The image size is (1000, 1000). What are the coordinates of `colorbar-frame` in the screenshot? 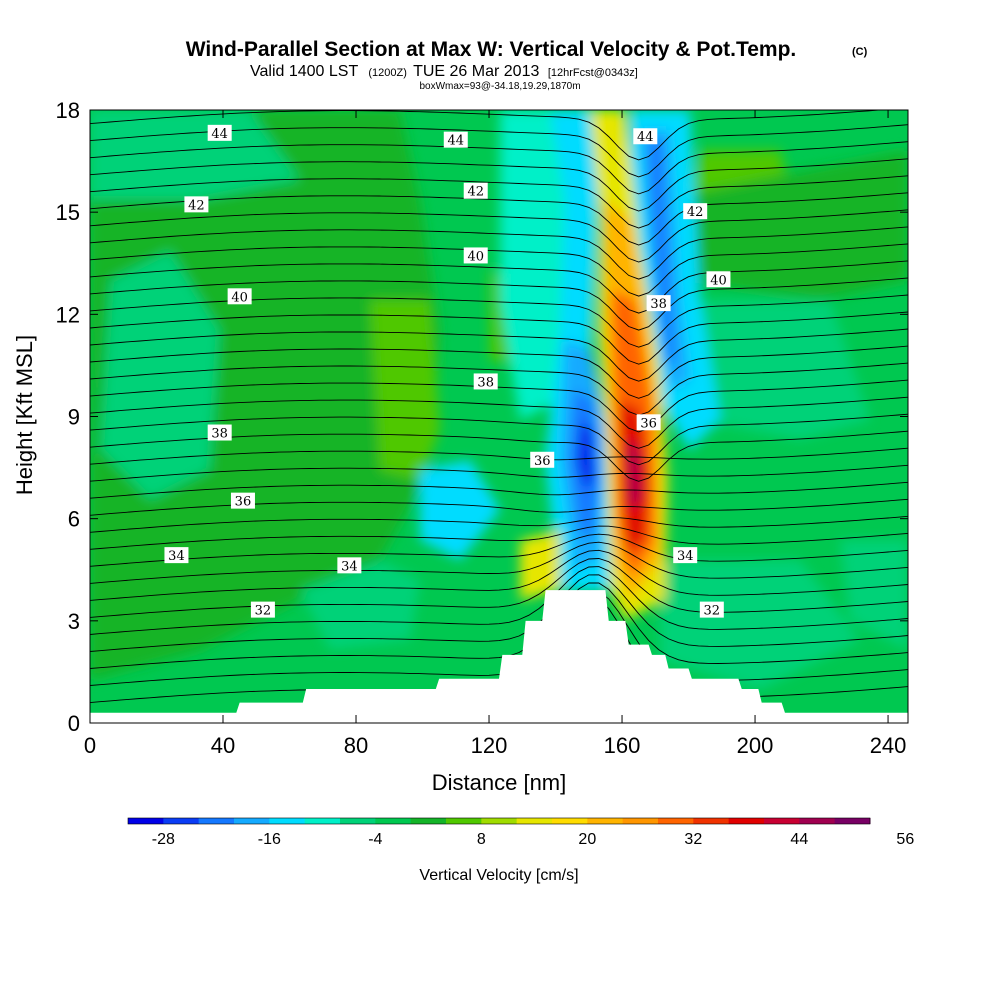 It's located at (499, 821).